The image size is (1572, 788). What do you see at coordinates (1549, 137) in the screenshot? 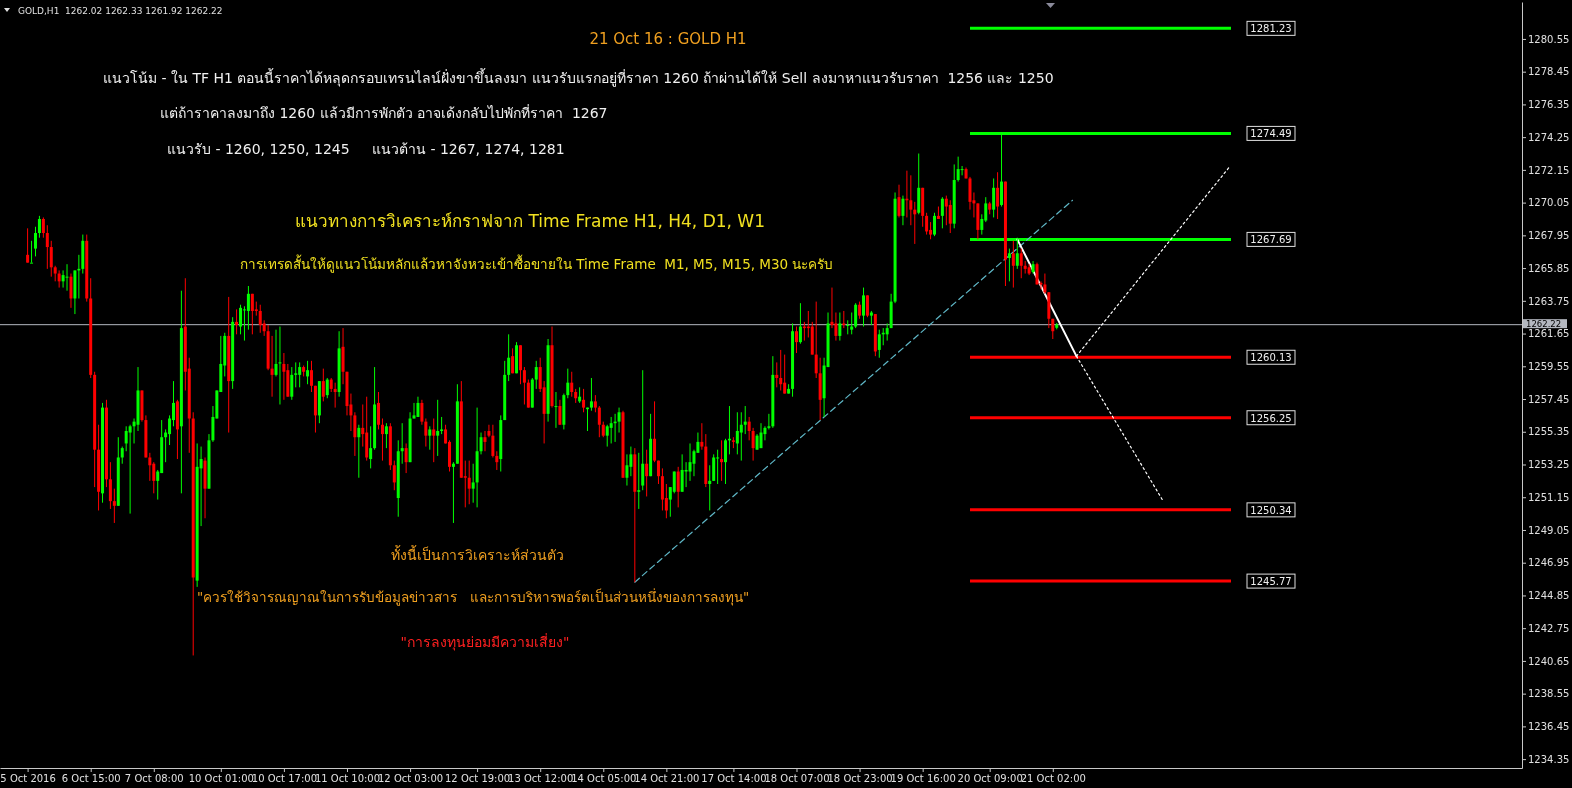
I see `y-tick-label: 1274.25` at bounding box center [1549, 137].